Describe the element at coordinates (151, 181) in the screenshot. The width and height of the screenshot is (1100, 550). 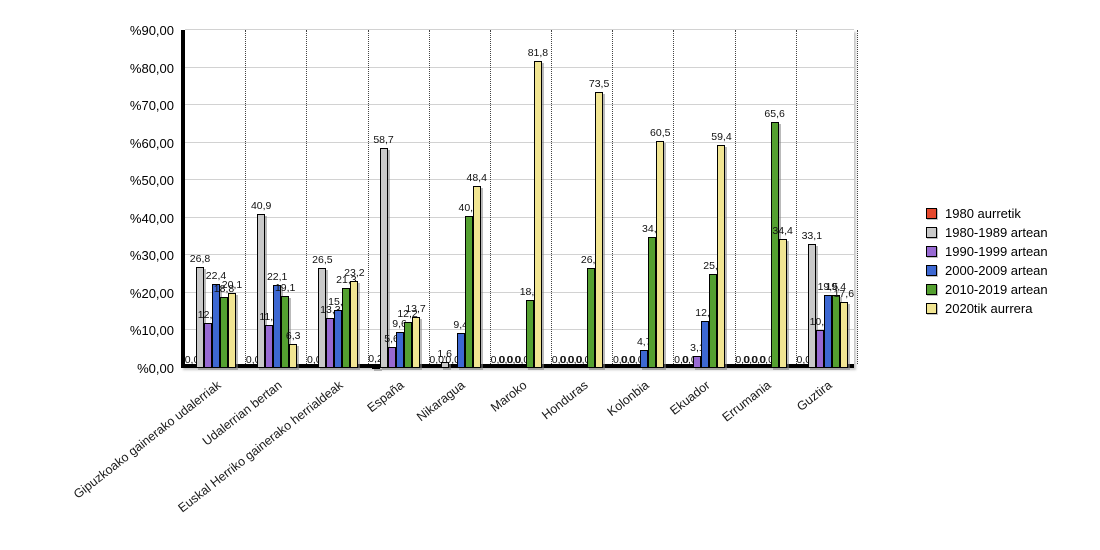
I see `y-axis-tick-label: %50,00` at that location.